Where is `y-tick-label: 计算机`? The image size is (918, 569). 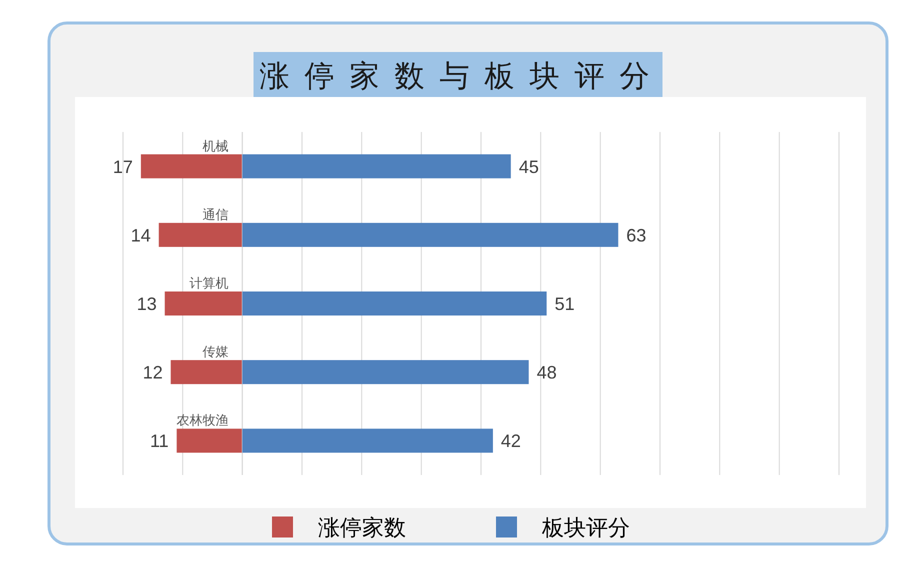
y-tick-label: 计算机 is located at coordinates (208, 282).